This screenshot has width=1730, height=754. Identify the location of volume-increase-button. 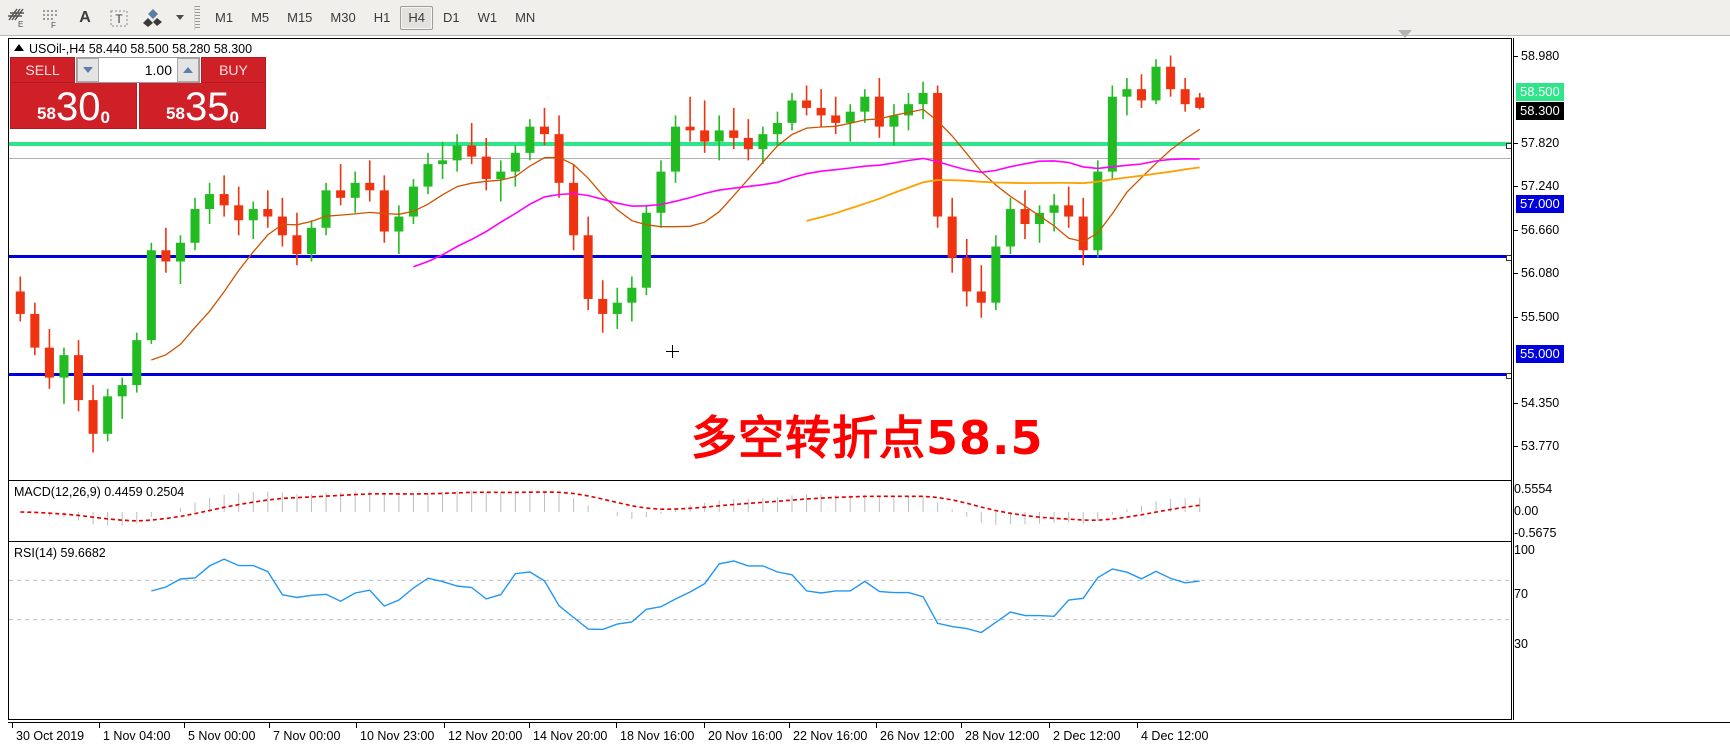
(188, 70).